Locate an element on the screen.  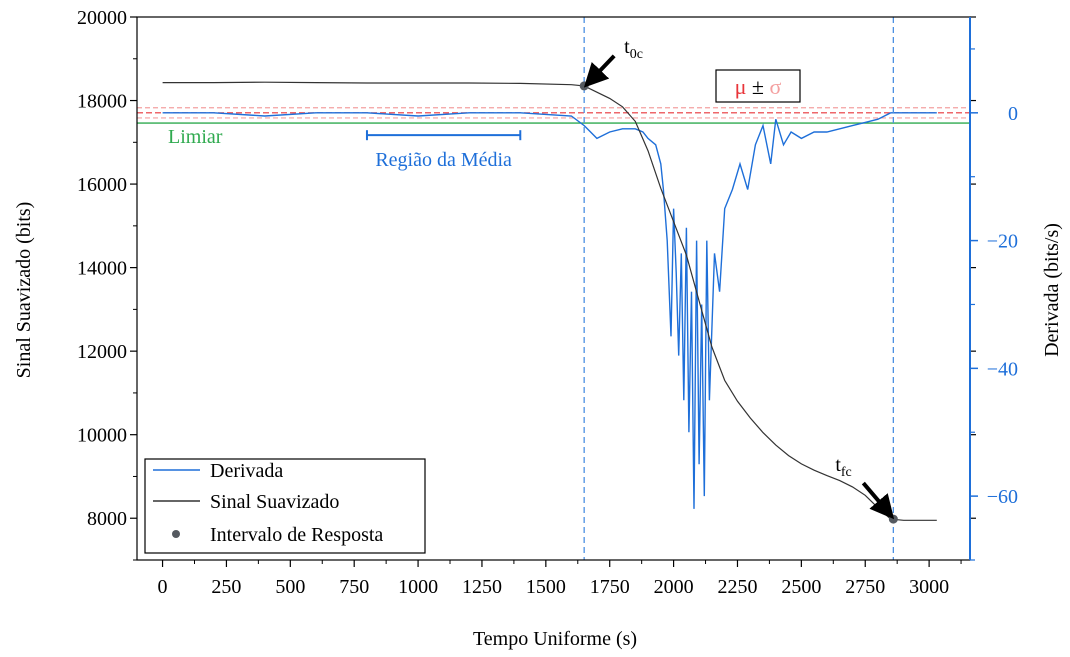
x-tick-label: 250 is located at coordinates (226, 587).